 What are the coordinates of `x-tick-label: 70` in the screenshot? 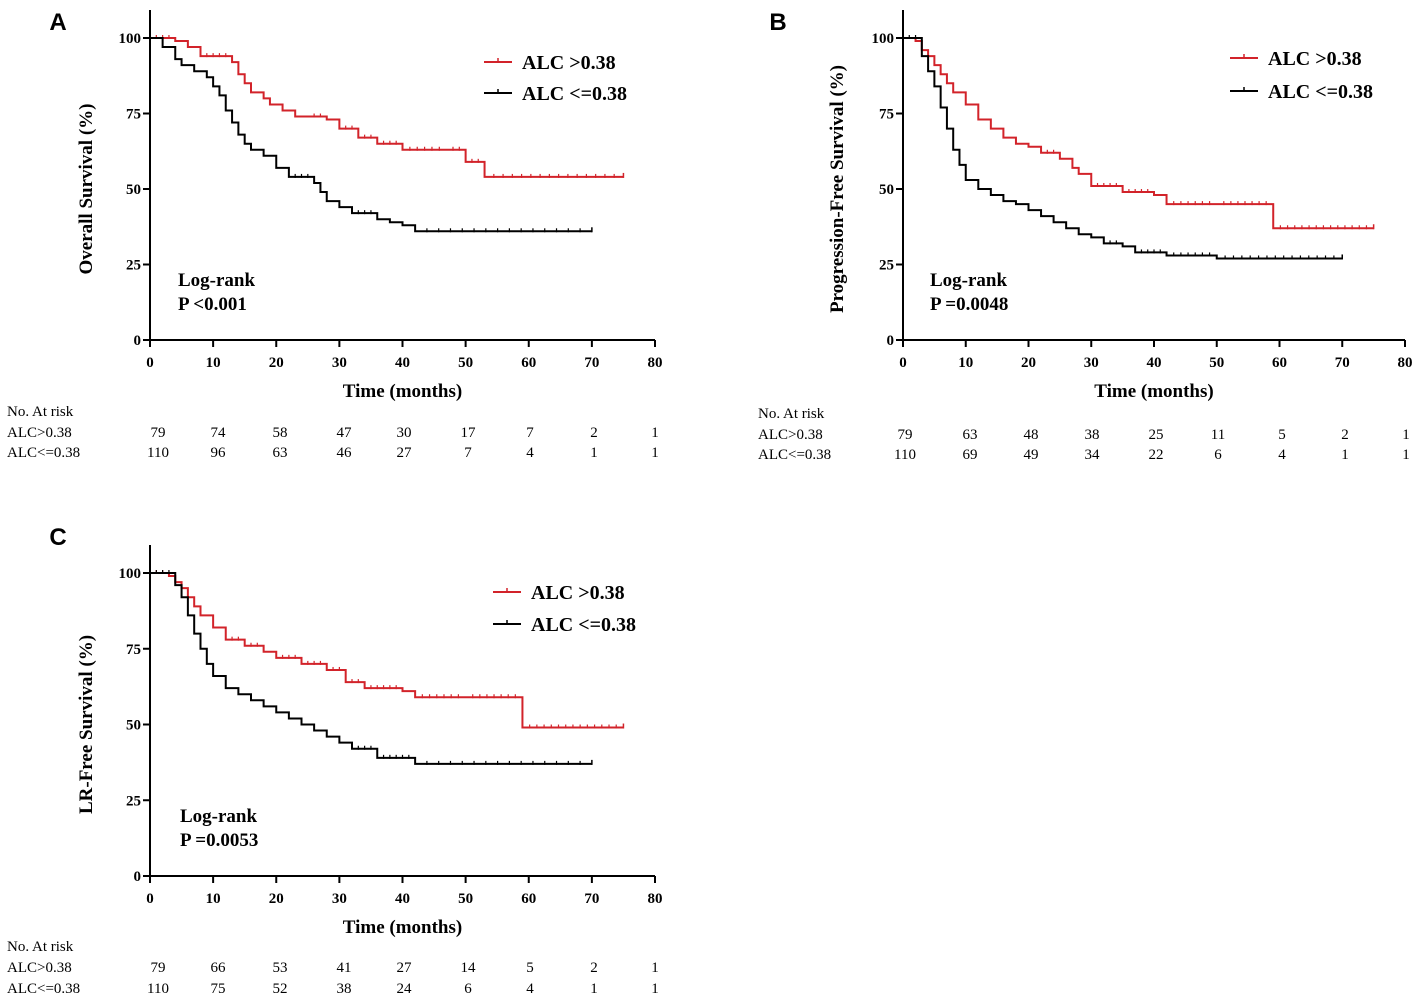 It's located at (591, 363).